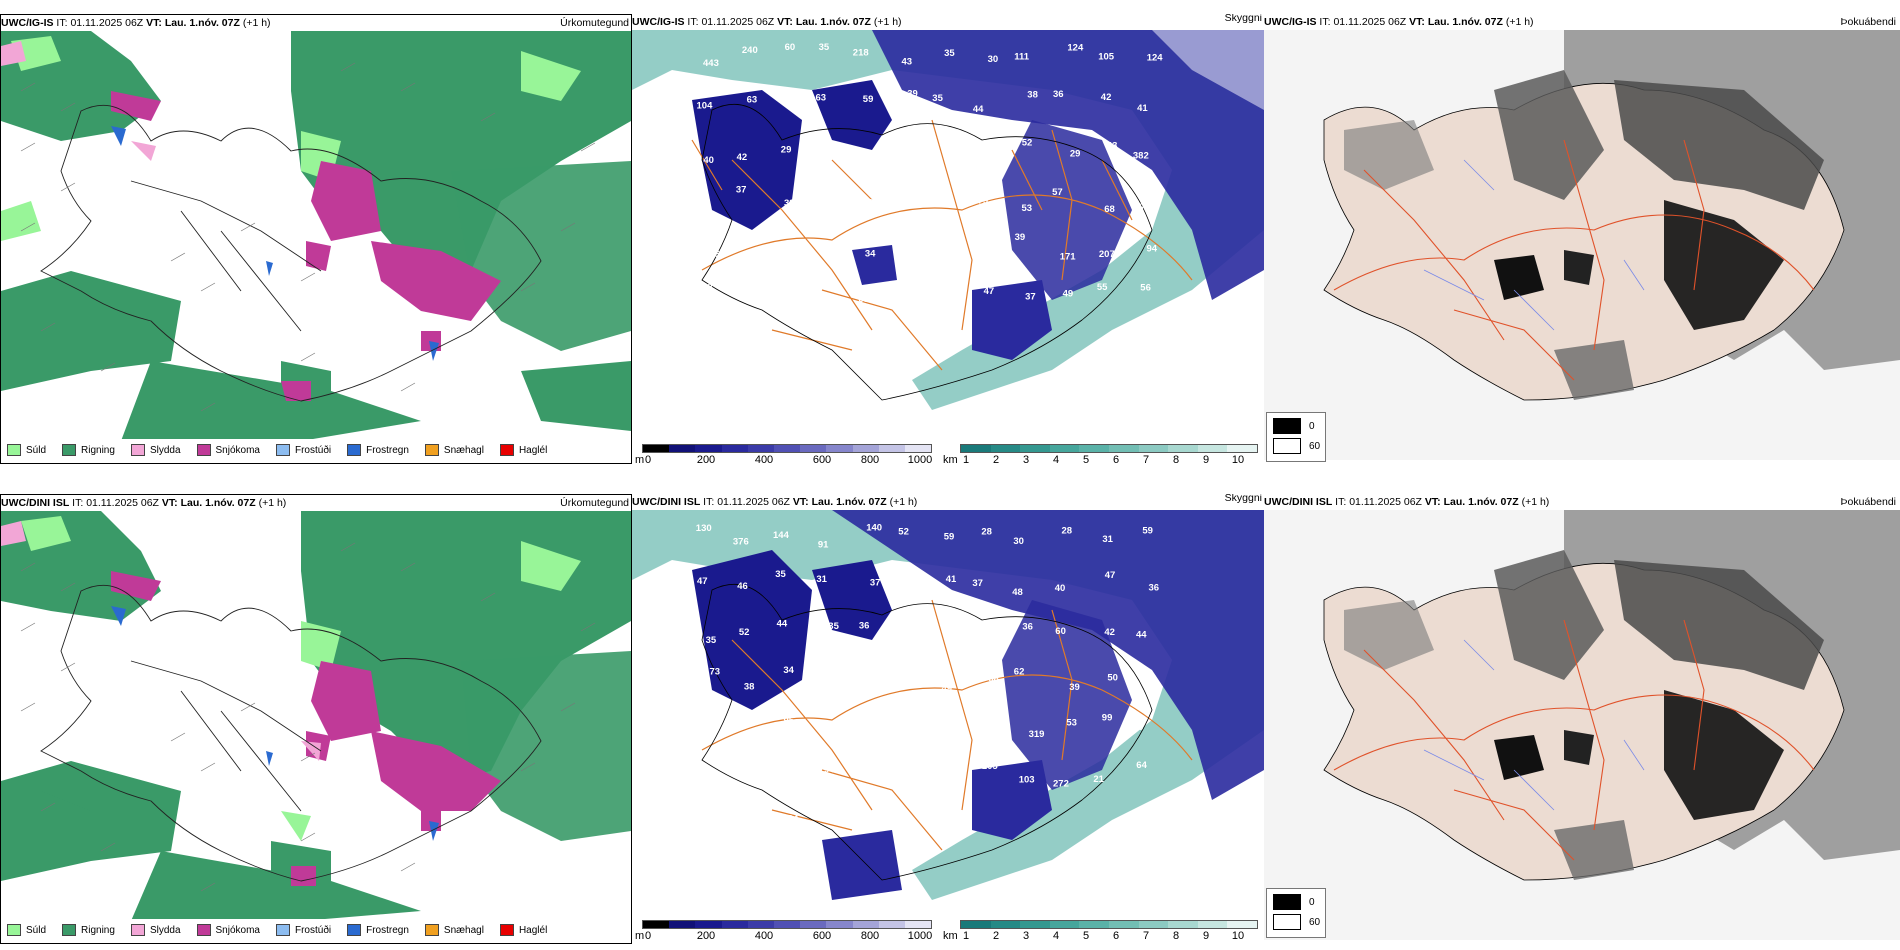  I want to click on ceiling-value-label: 48, so click(1017, 592).